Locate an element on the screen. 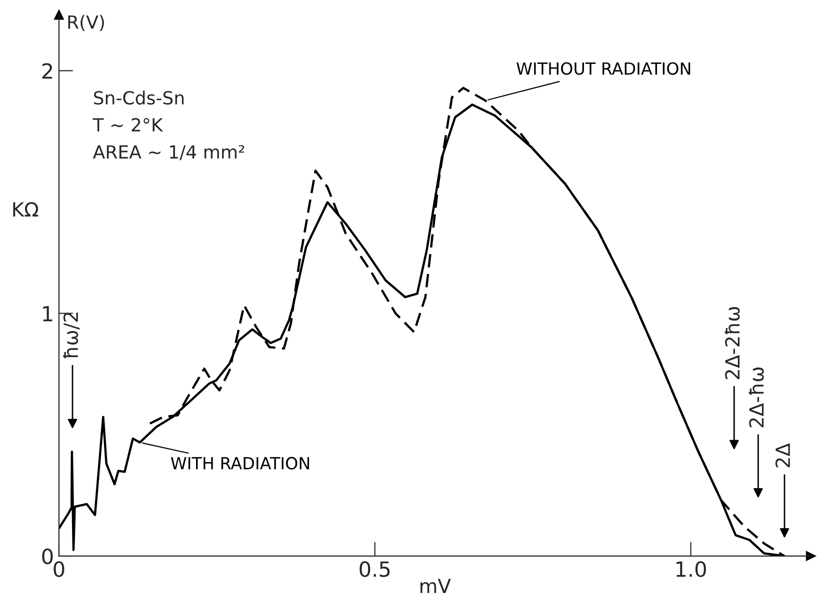 The image size is (819, 608). annotation: 2Δ is located at coordinates (782, 455).